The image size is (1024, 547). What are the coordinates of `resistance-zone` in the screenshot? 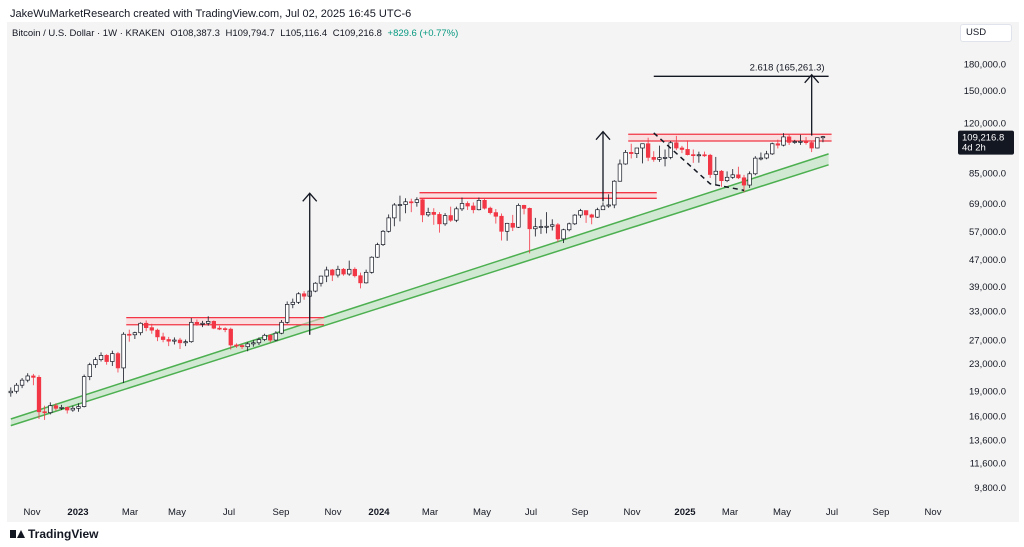 It's located at (730, 137).